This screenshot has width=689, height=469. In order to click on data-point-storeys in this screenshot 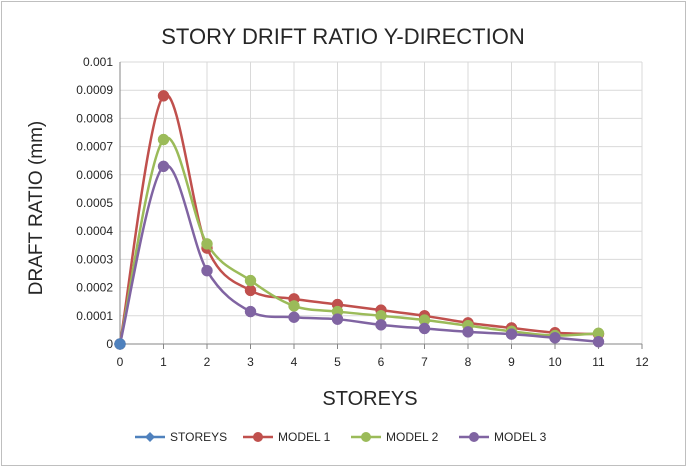, I will do `click(120, 344)`.